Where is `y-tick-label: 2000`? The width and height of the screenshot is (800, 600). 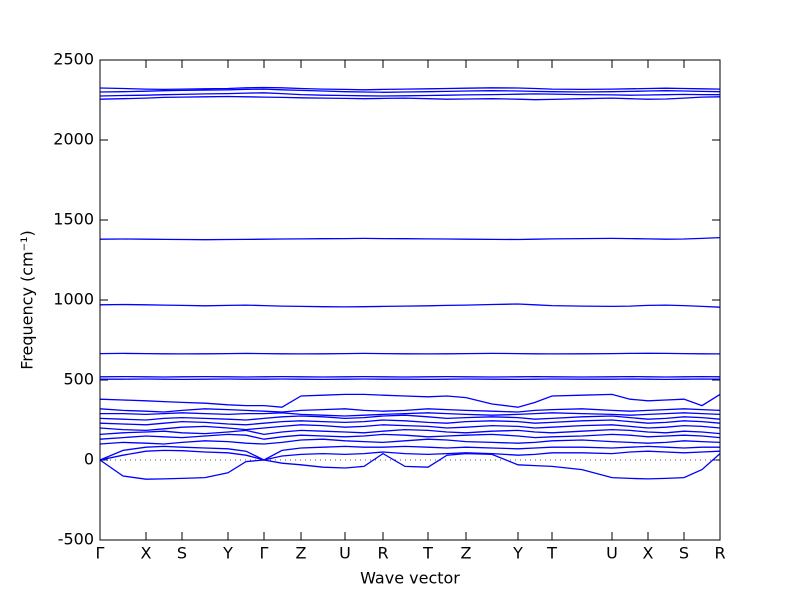
y-tick-label: 2000 is located at coordinates (73, 139).